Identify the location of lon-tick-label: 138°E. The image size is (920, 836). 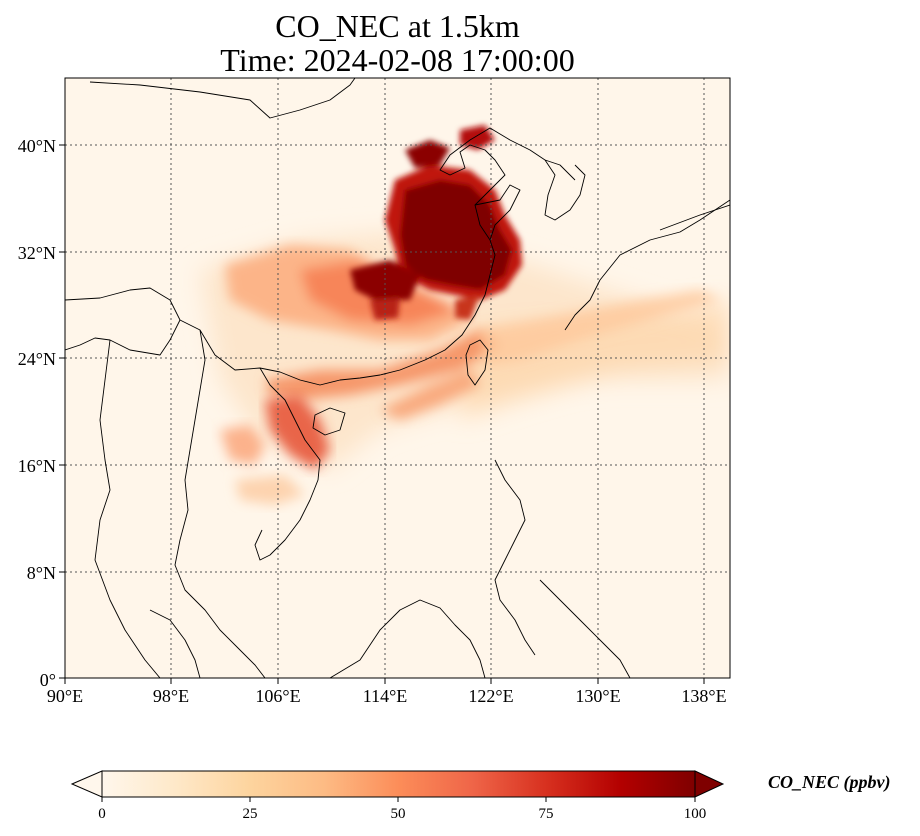
(704, 696).